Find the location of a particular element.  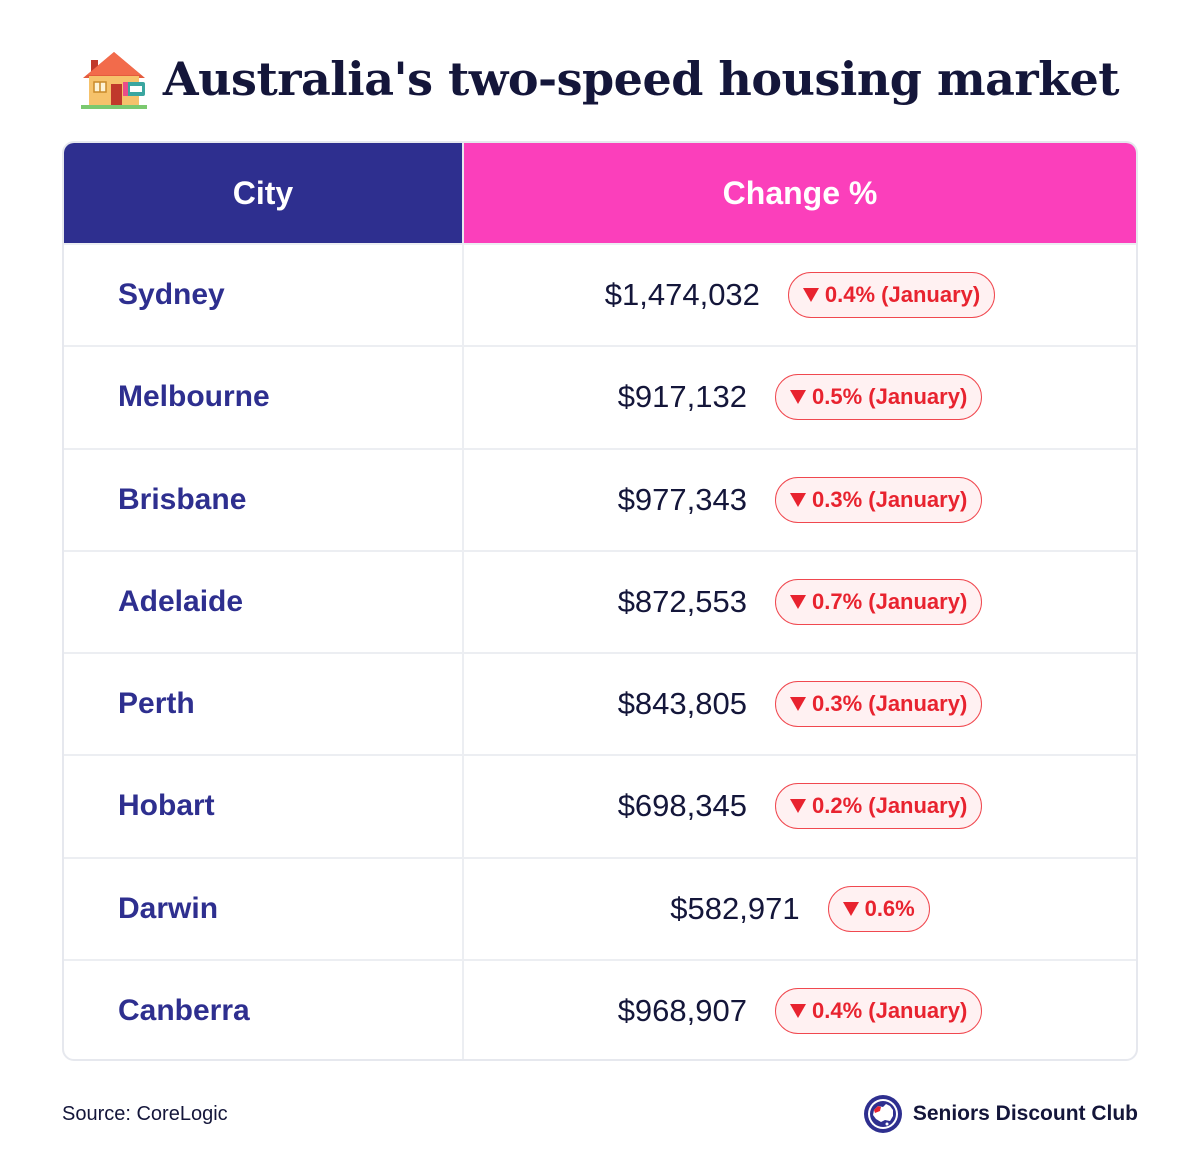

change-badge: 0.7% (January) is located at coordinates (879, 601).